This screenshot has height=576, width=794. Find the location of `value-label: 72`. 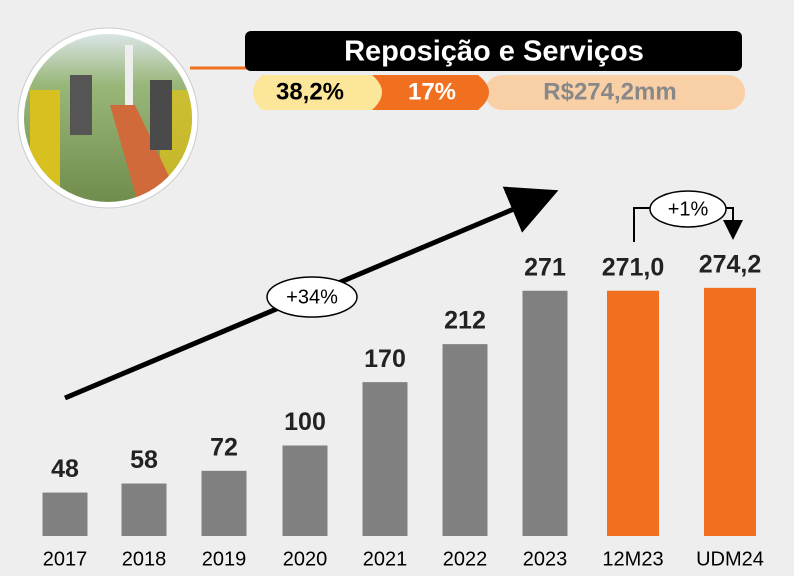

value-label: 72 is located at coordinates (224, 447).